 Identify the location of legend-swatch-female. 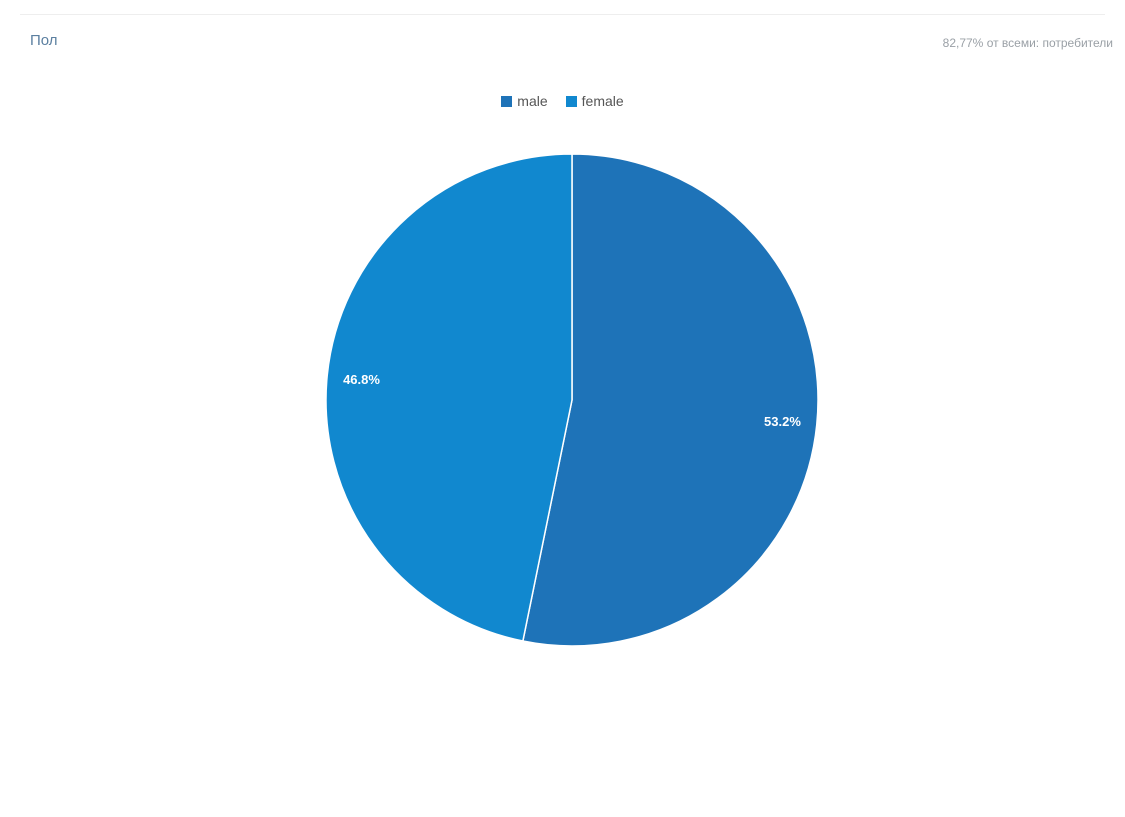
(571, 101).